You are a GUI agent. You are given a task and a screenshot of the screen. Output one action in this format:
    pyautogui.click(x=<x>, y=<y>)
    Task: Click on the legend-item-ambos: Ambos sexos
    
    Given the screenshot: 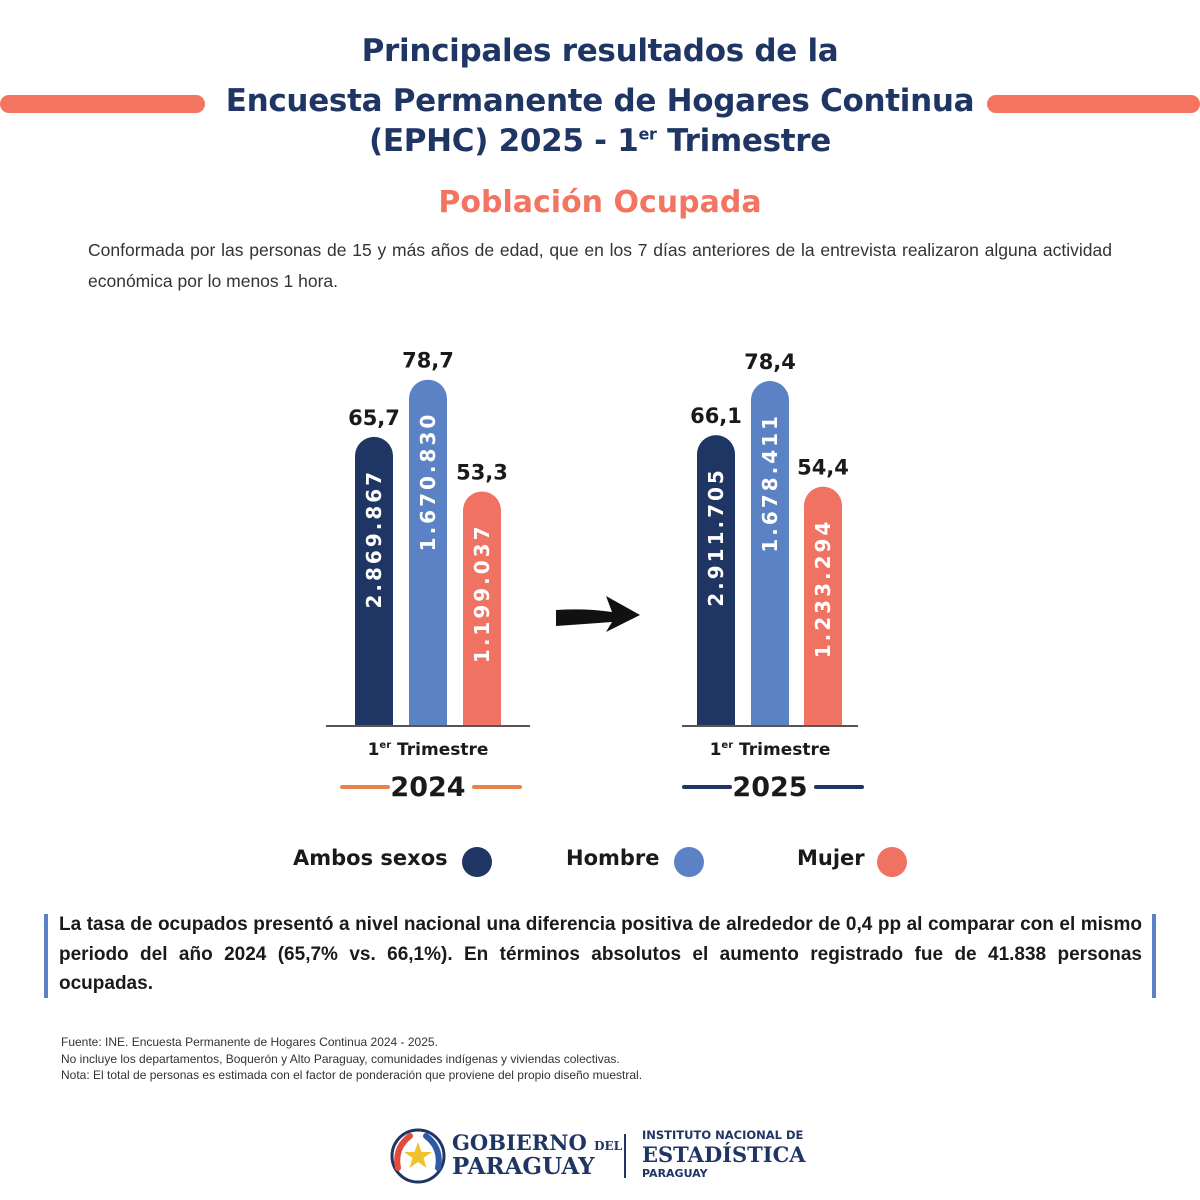 What is the action you would take?
    pyautogui.click(x=370, y=858)
    